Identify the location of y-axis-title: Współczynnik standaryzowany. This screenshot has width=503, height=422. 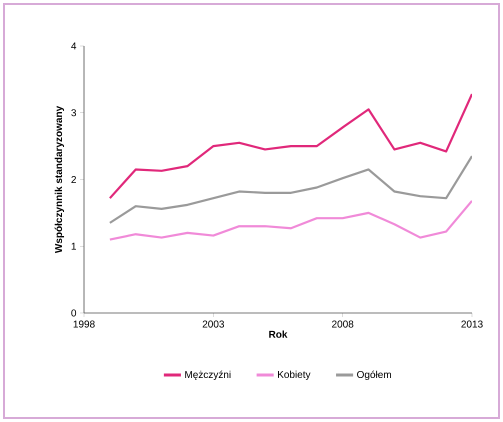
(59, 180).